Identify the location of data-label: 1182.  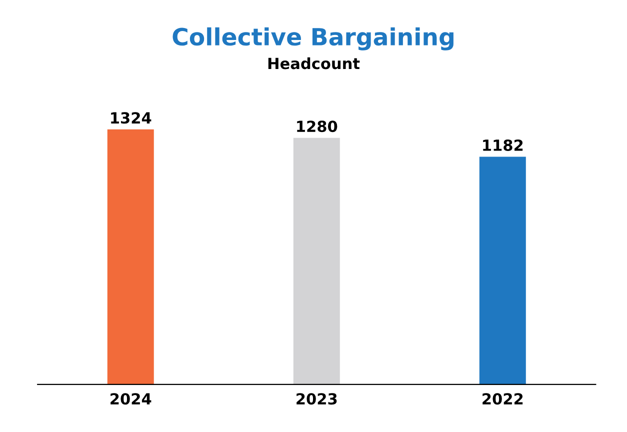
(503, 145).